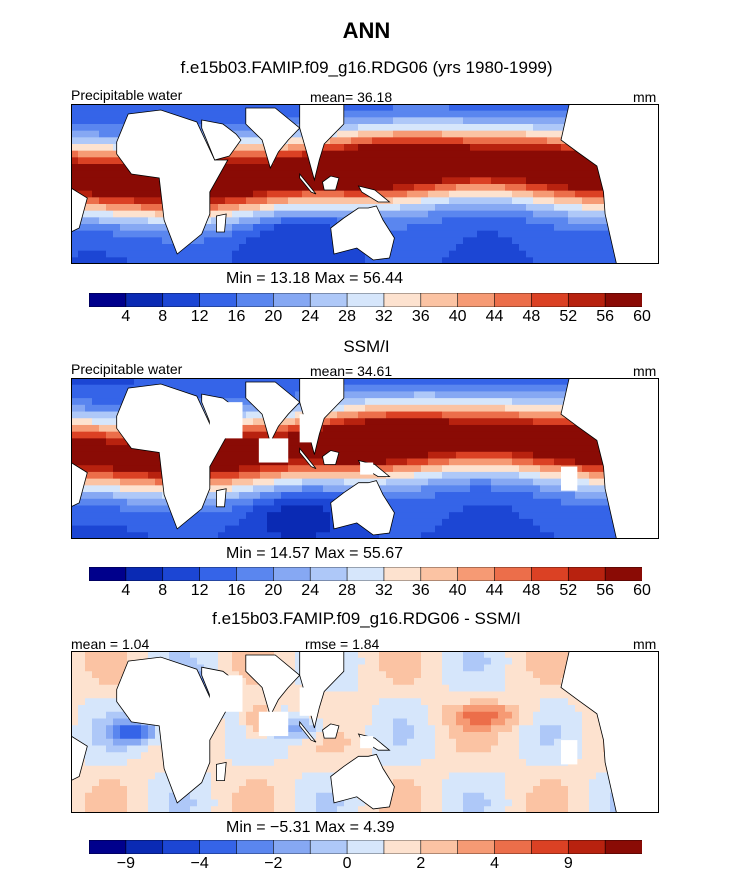 The image size is (733, 878). I want to click on colorbar-tick-label: 60, so click(642, 590).